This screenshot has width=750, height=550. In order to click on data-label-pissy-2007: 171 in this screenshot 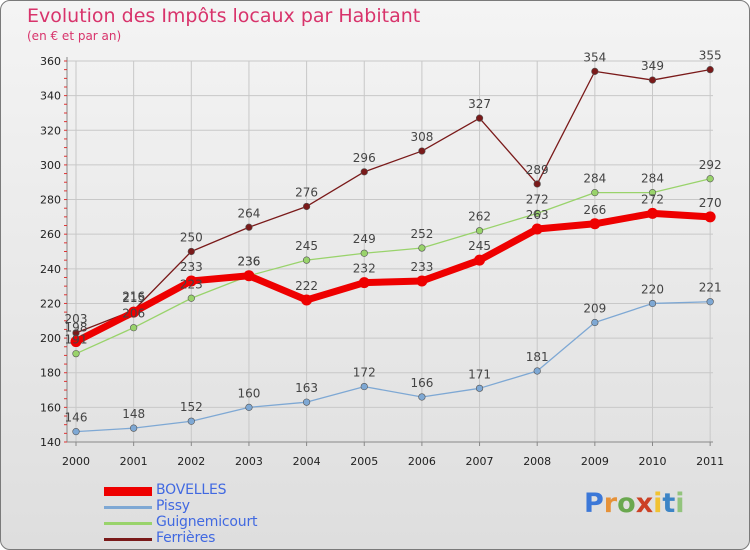, I will do `click(479, 374)`.